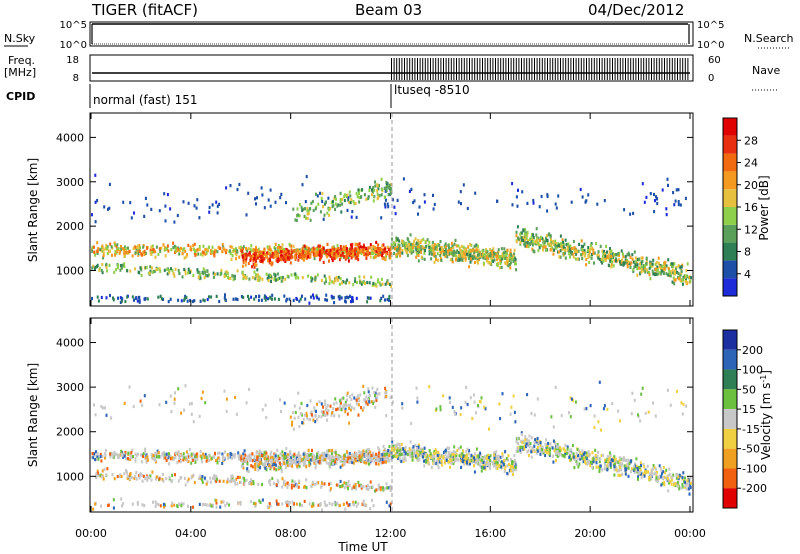 The width and height of the screenshot is (800, 554). I want to click on velocity-data-point-2020, so click(571, 453).